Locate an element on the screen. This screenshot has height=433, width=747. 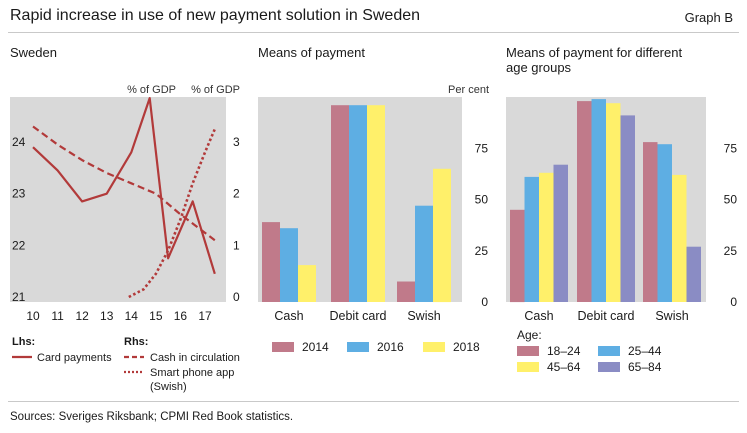
left-tick-label: 22 is located at coordinates (19, 245).